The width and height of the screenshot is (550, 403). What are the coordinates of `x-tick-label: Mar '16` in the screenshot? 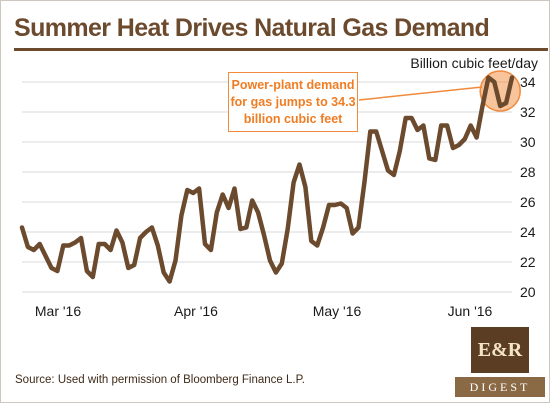 It's located at (58, 311).